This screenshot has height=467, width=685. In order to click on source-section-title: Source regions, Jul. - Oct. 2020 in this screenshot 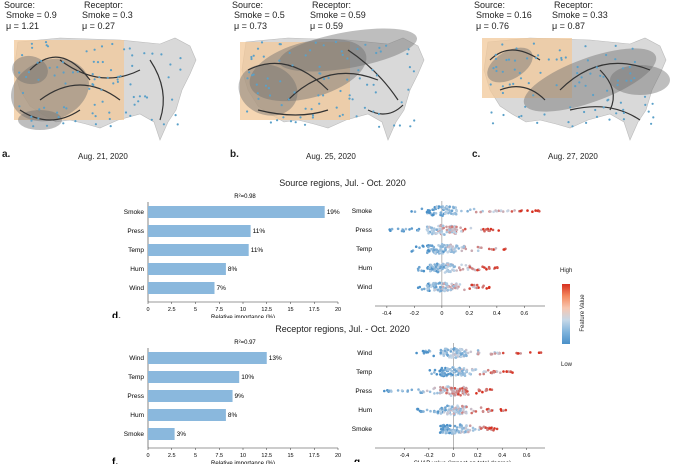, I will do `click(342, 183)`.